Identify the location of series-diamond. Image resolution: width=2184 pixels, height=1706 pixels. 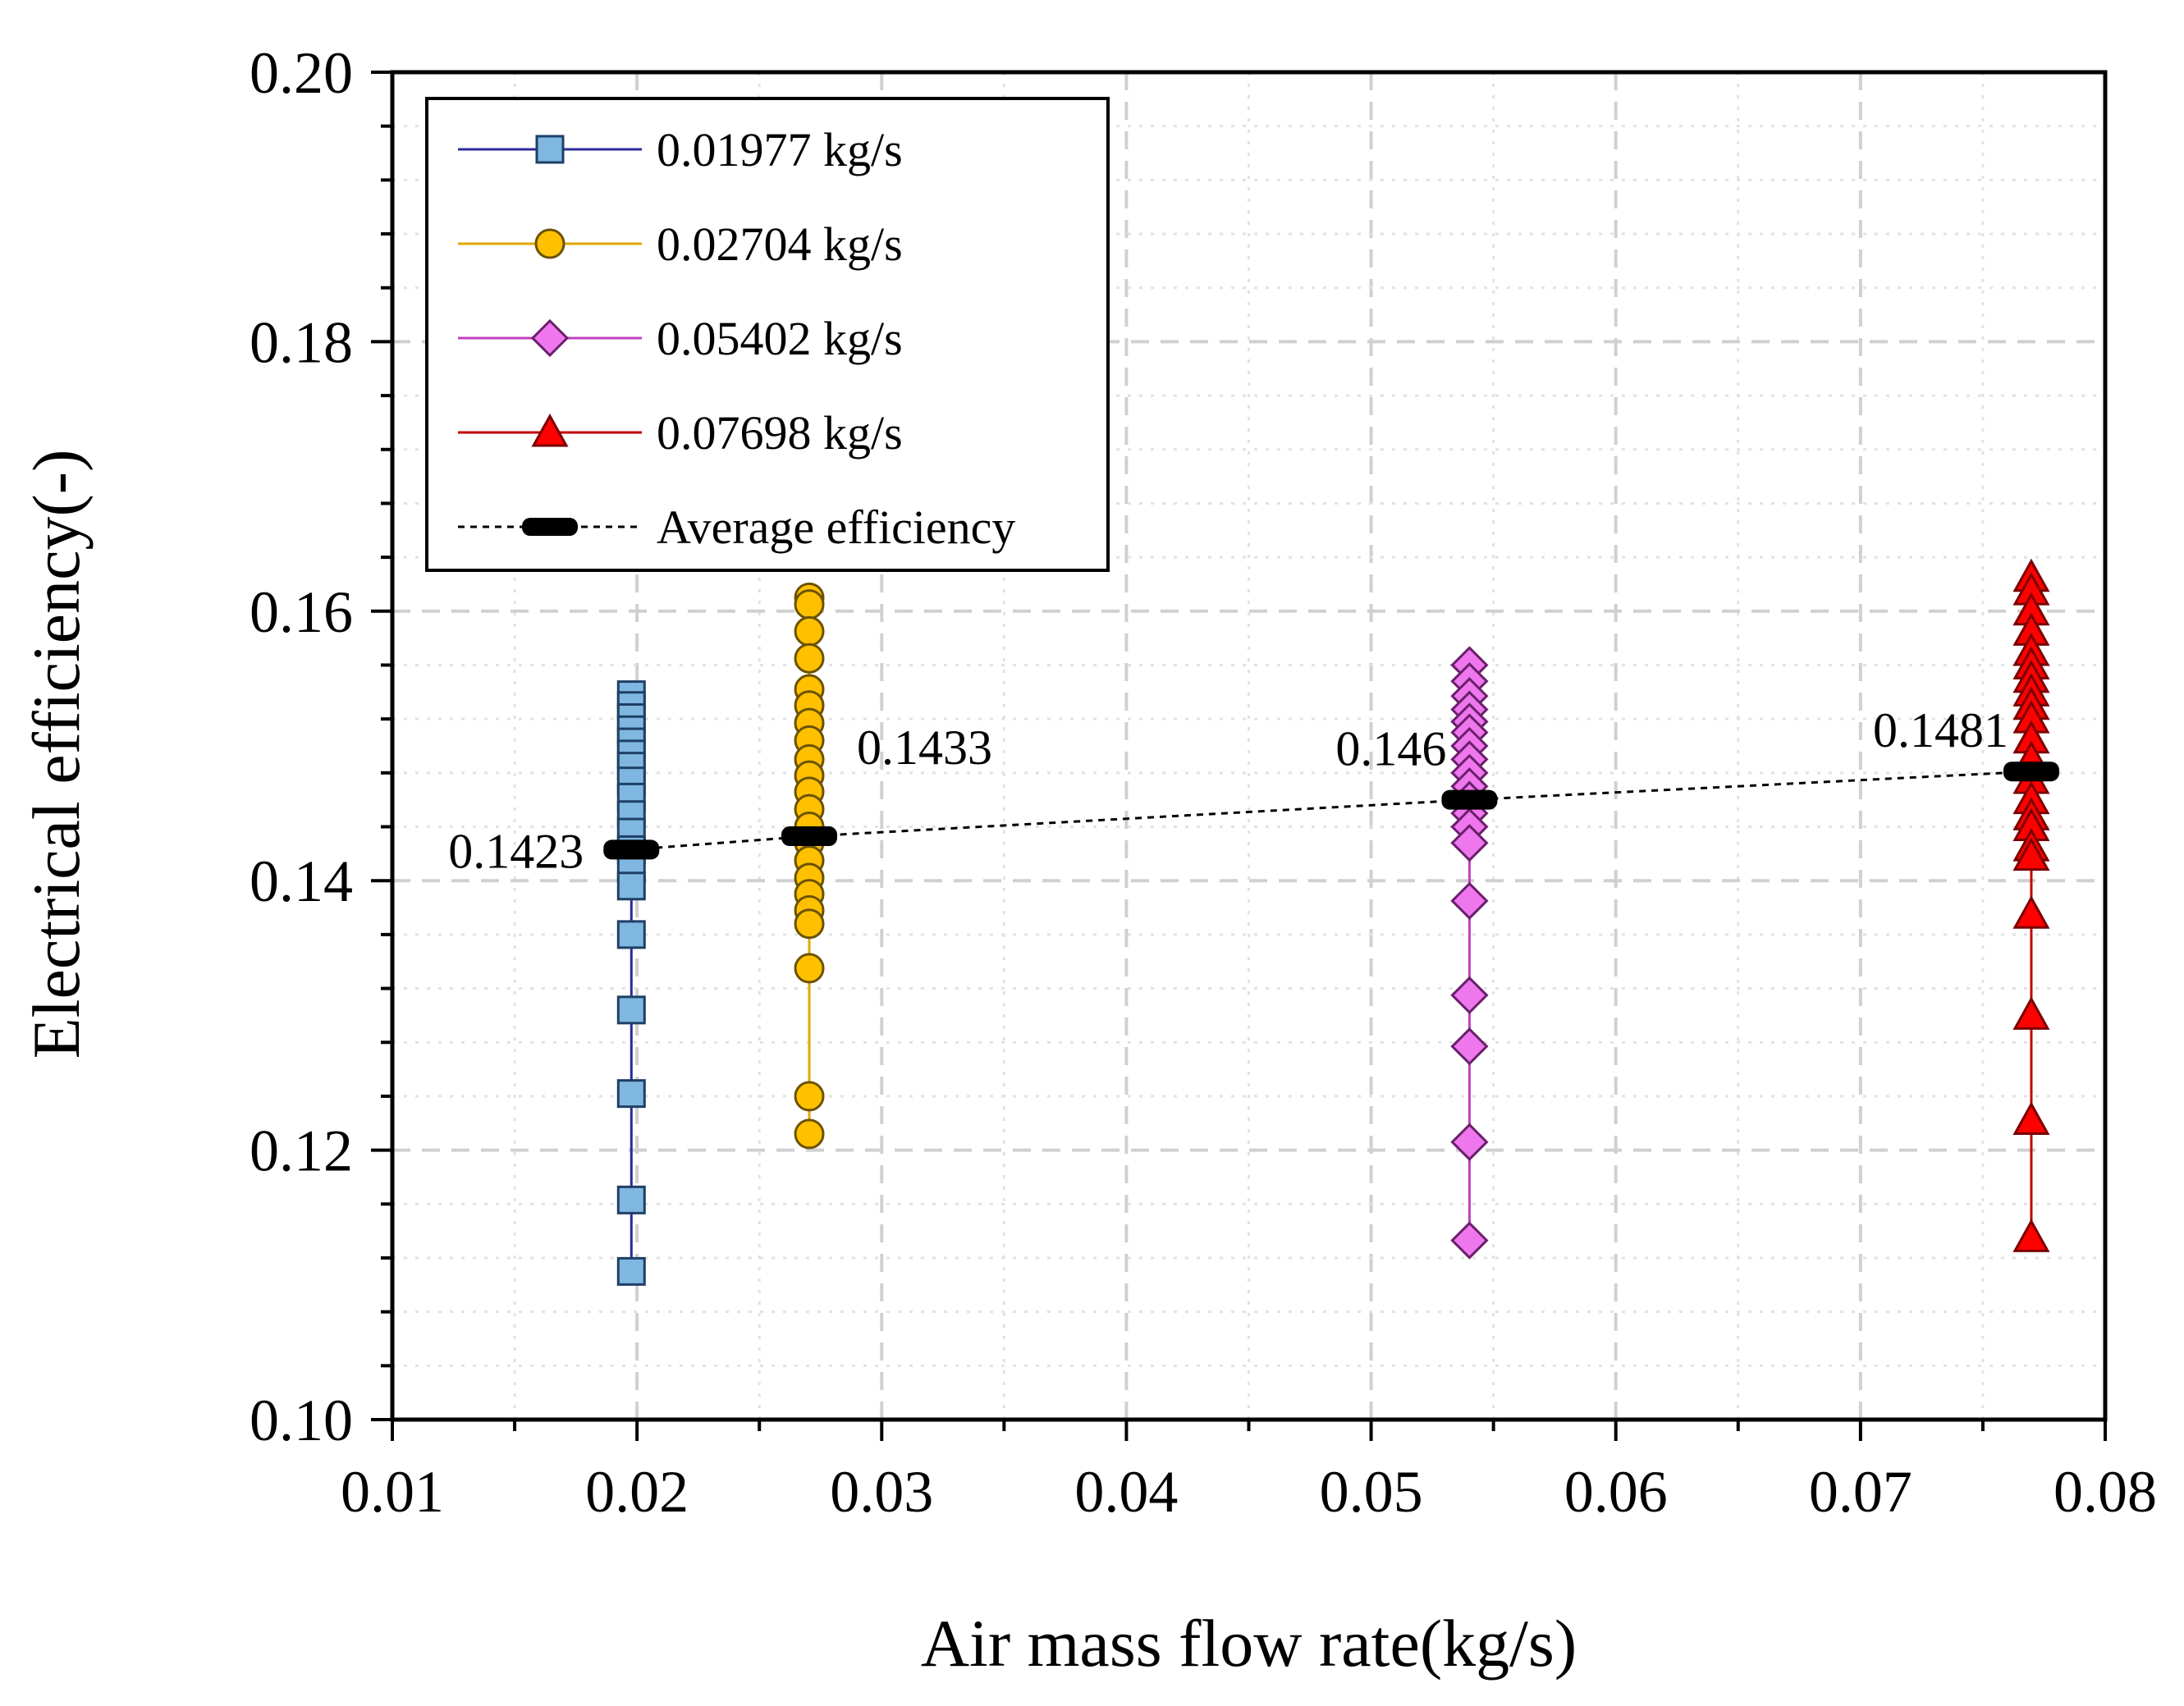
(1469, 953).